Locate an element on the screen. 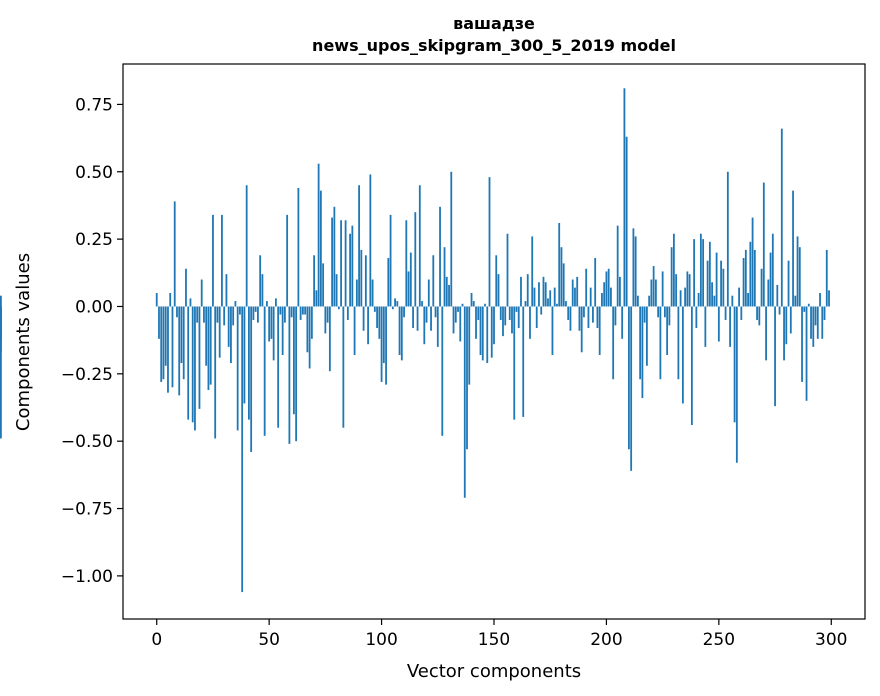 The width and height of the screenshot is (880, 696). y-axis-ticks: 0.75 0.50 0.25 0.00 −0.25 −0.50 −0.75 −1.00 is located at coordinates (92, 341).